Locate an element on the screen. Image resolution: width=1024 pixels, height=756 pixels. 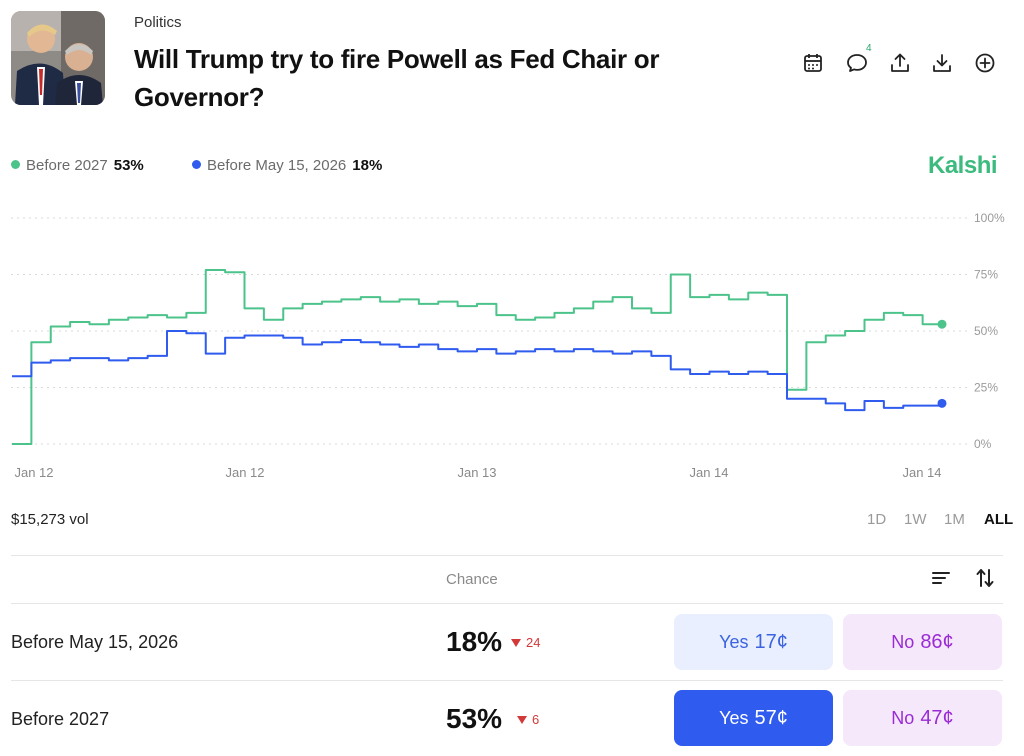
calendar-icon is located at coordinates (813, 63).